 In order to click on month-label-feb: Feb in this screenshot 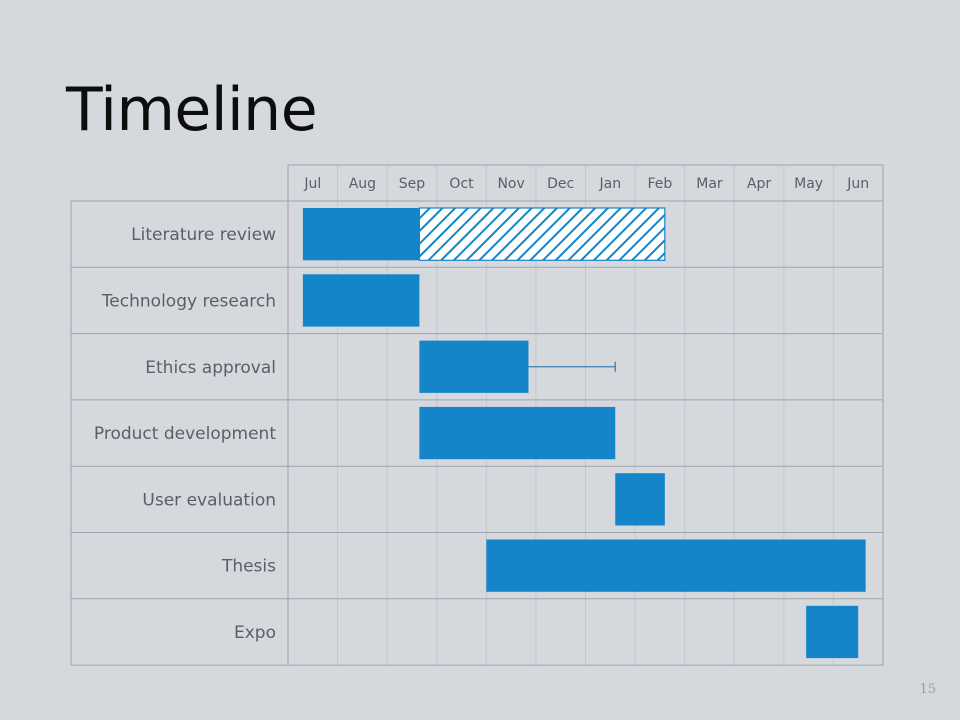, I will do `click(659, 184)`.